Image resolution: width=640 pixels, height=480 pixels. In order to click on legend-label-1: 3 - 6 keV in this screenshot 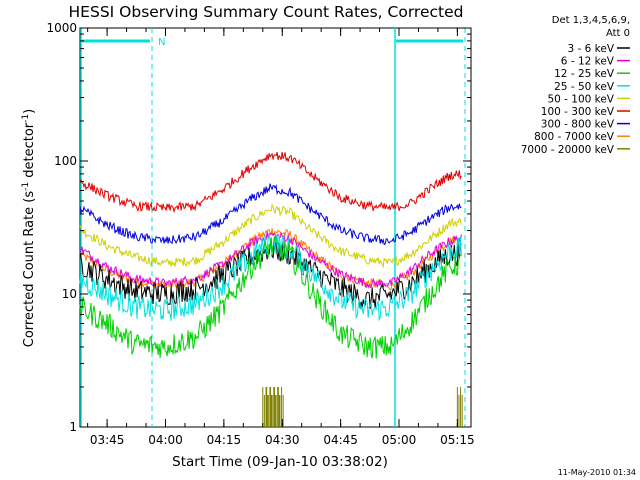, I will do `click(590, 49)`.